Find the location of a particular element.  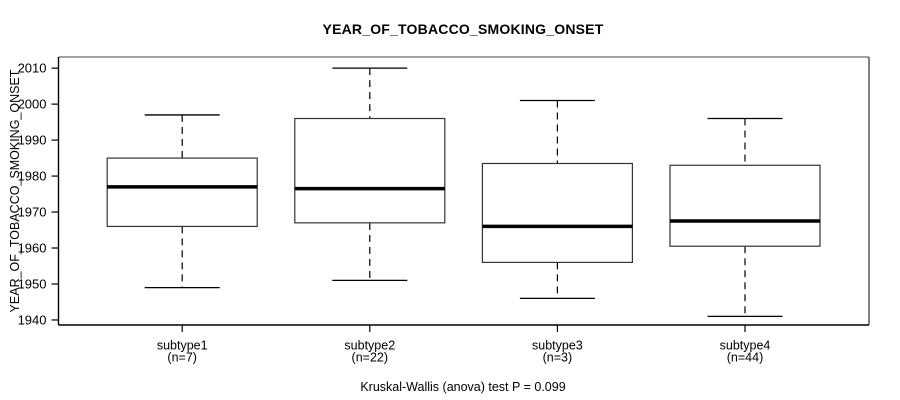

y-tick-label: 2000 is located at coordinates (32, 104).